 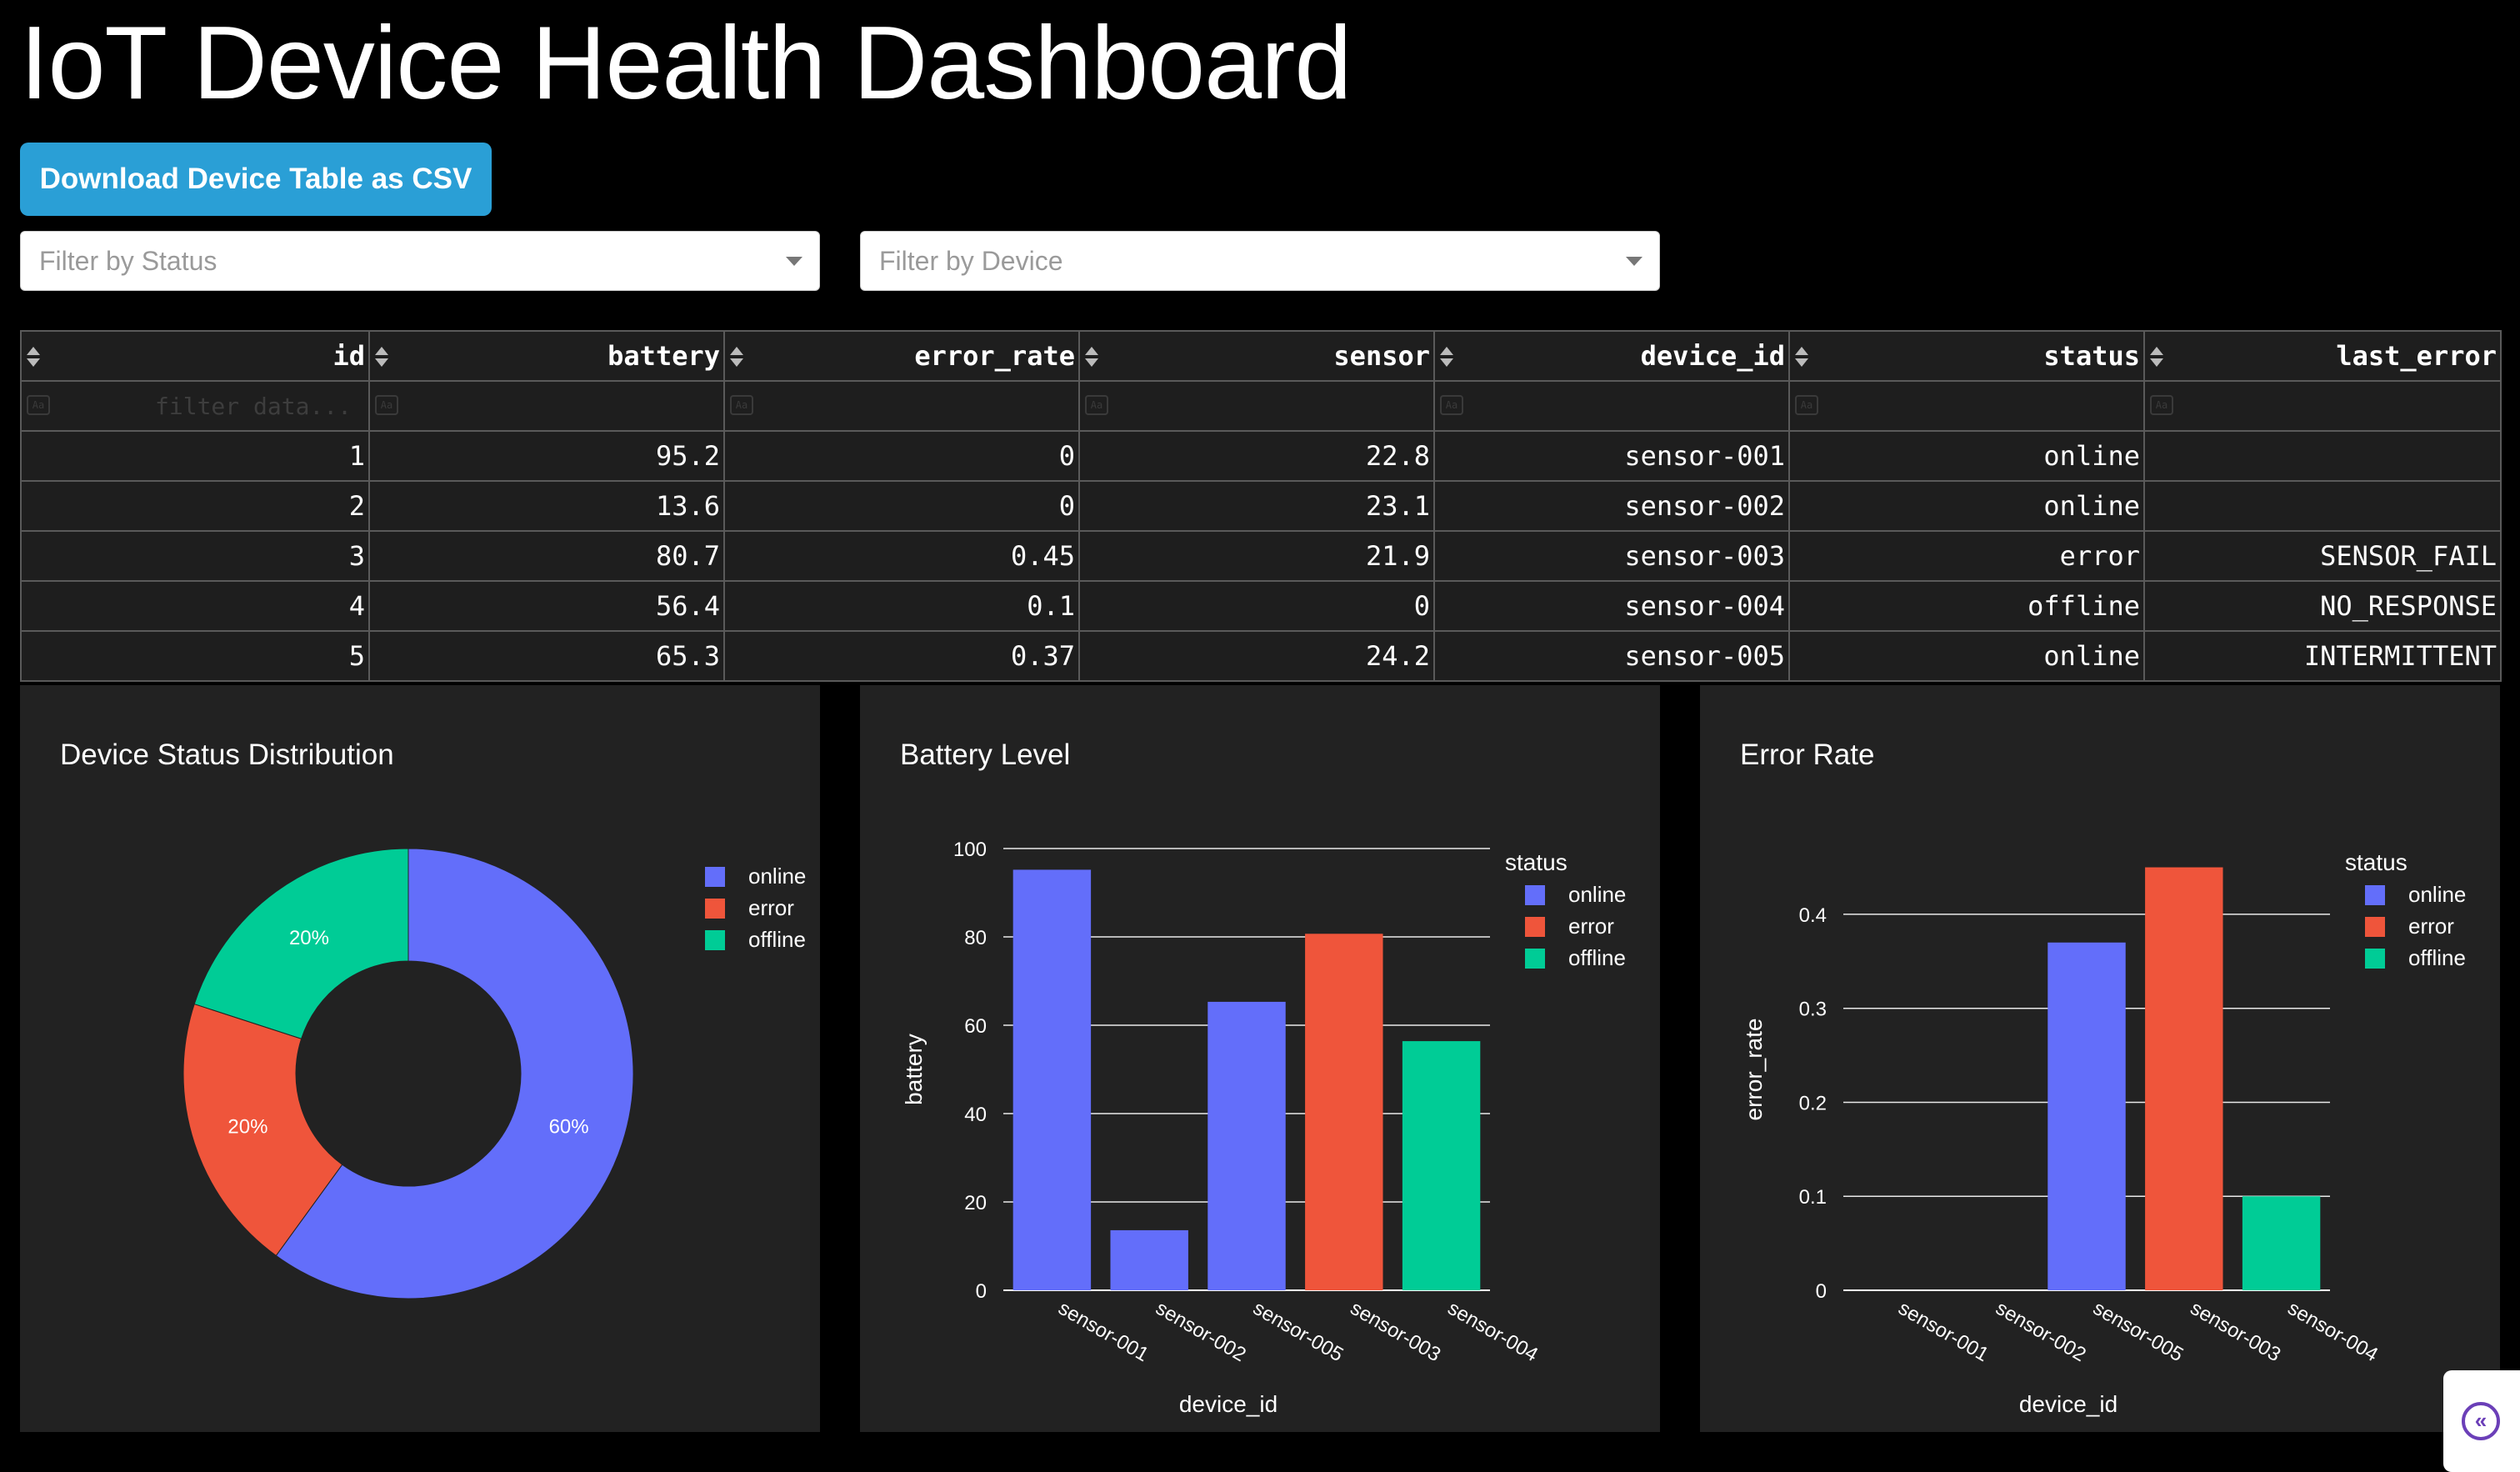 I want to click on download-csv-button: Download Device Table as CSV, so click(x=256, y=179).